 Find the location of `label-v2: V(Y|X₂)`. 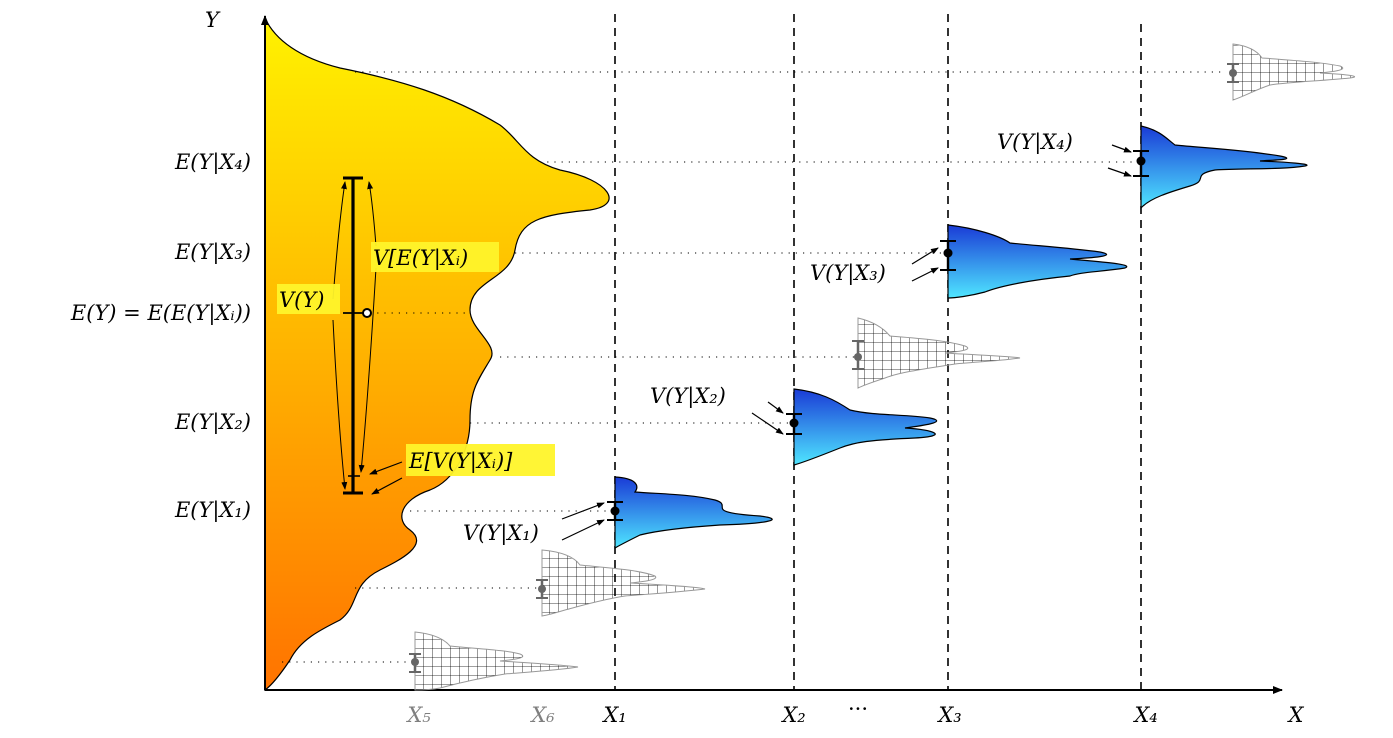

label-v2: V(Y|X₂) is located at coordinates (688, 396).